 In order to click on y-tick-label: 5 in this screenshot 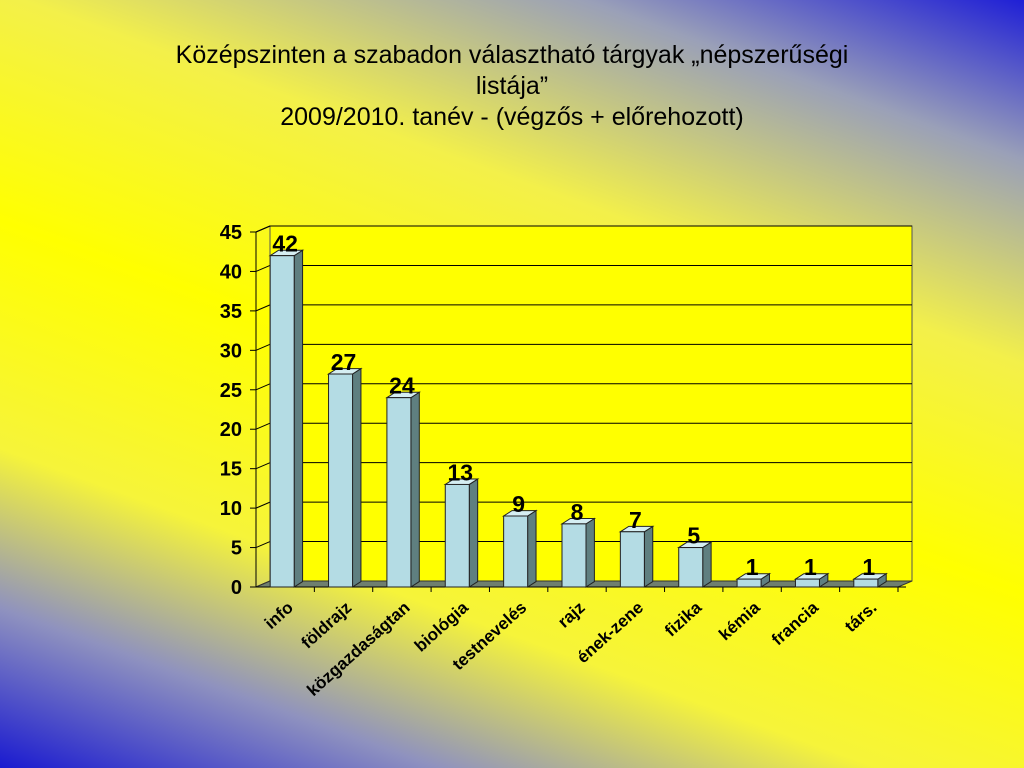, I will do `click(236, 549)`.